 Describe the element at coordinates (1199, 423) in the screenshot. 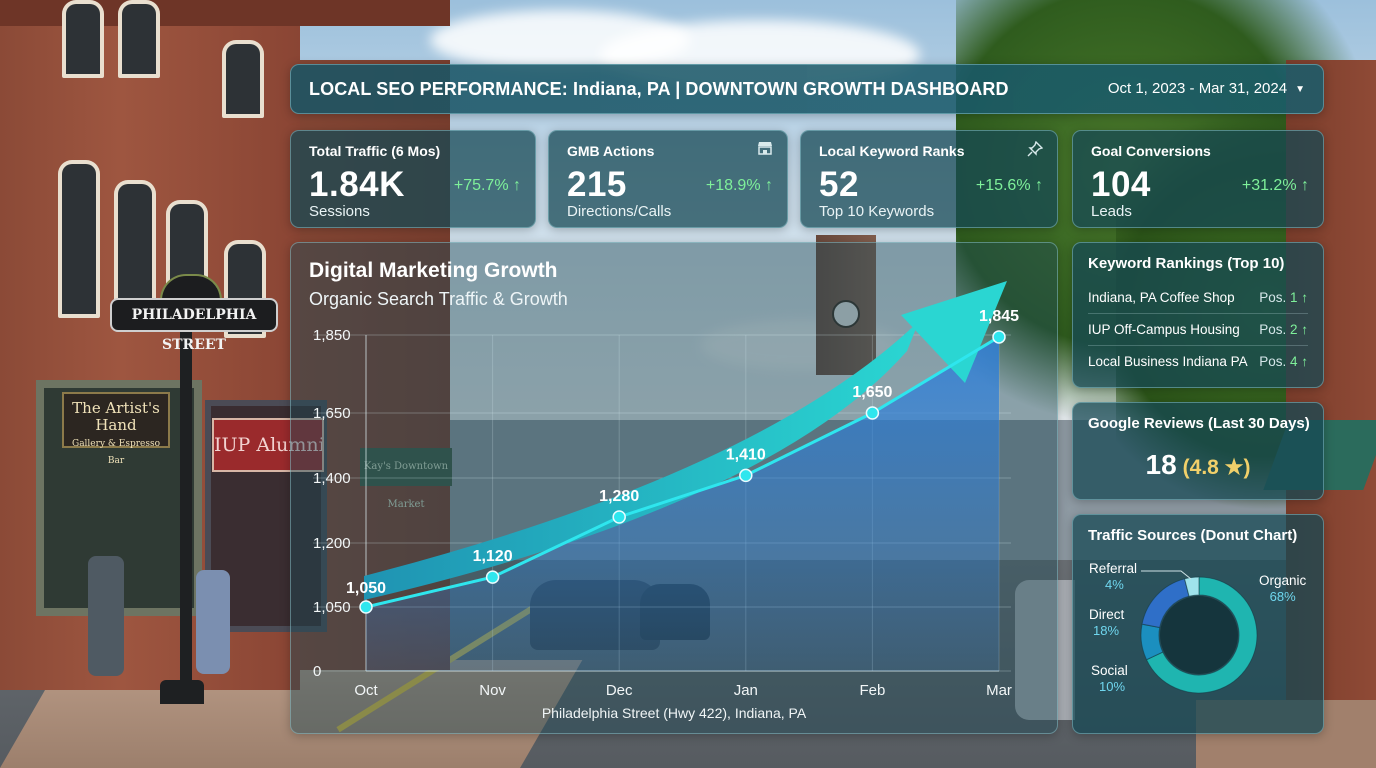

I see `panel-title: Google Reviews (Last 30 Days)` at that location.